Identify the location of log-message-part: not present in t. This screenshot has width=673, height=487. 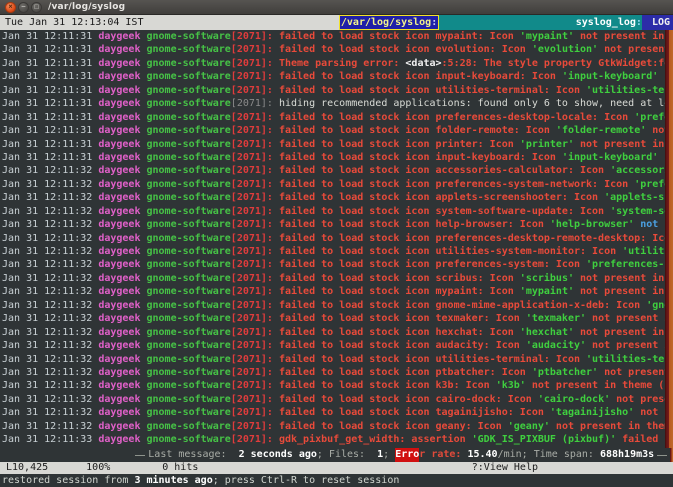
(653, 413).